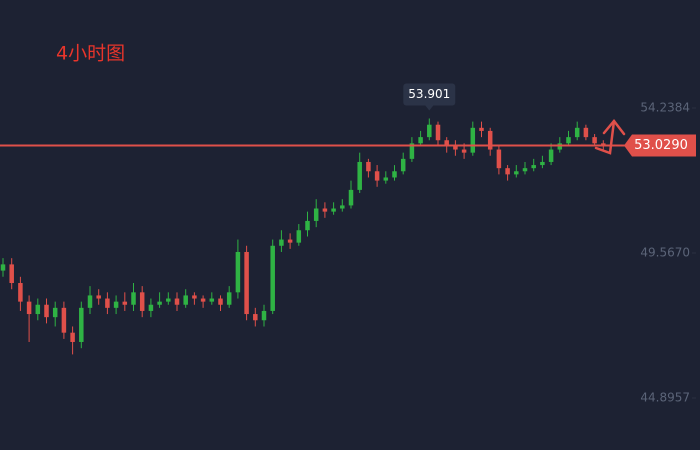 This screenshot has height=450, width=700. I want to click on y-tick-label: 49.5670, so click(665, 252).